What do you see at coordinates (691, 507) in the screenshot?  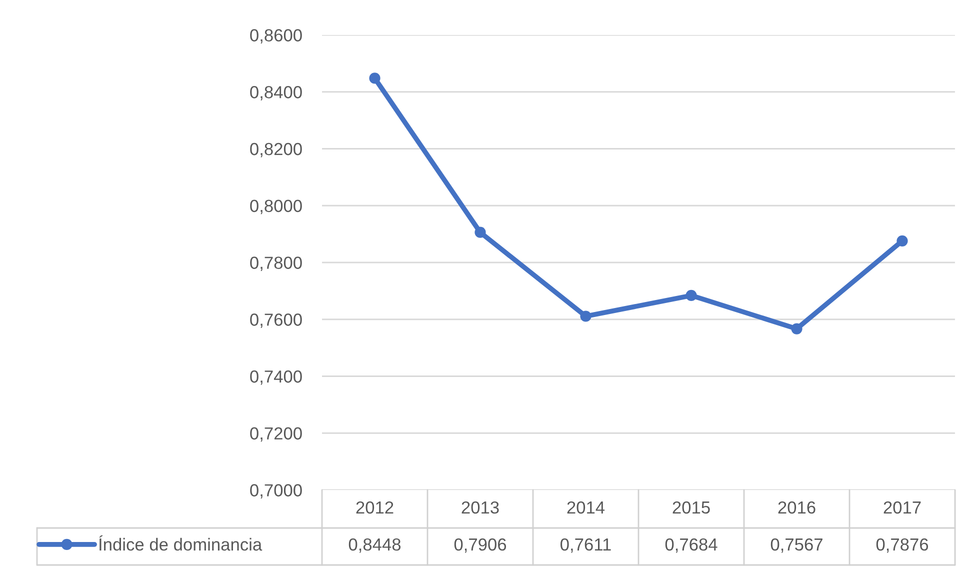 I see `x-tick-label: 2015` at bounding box center [691, 507].